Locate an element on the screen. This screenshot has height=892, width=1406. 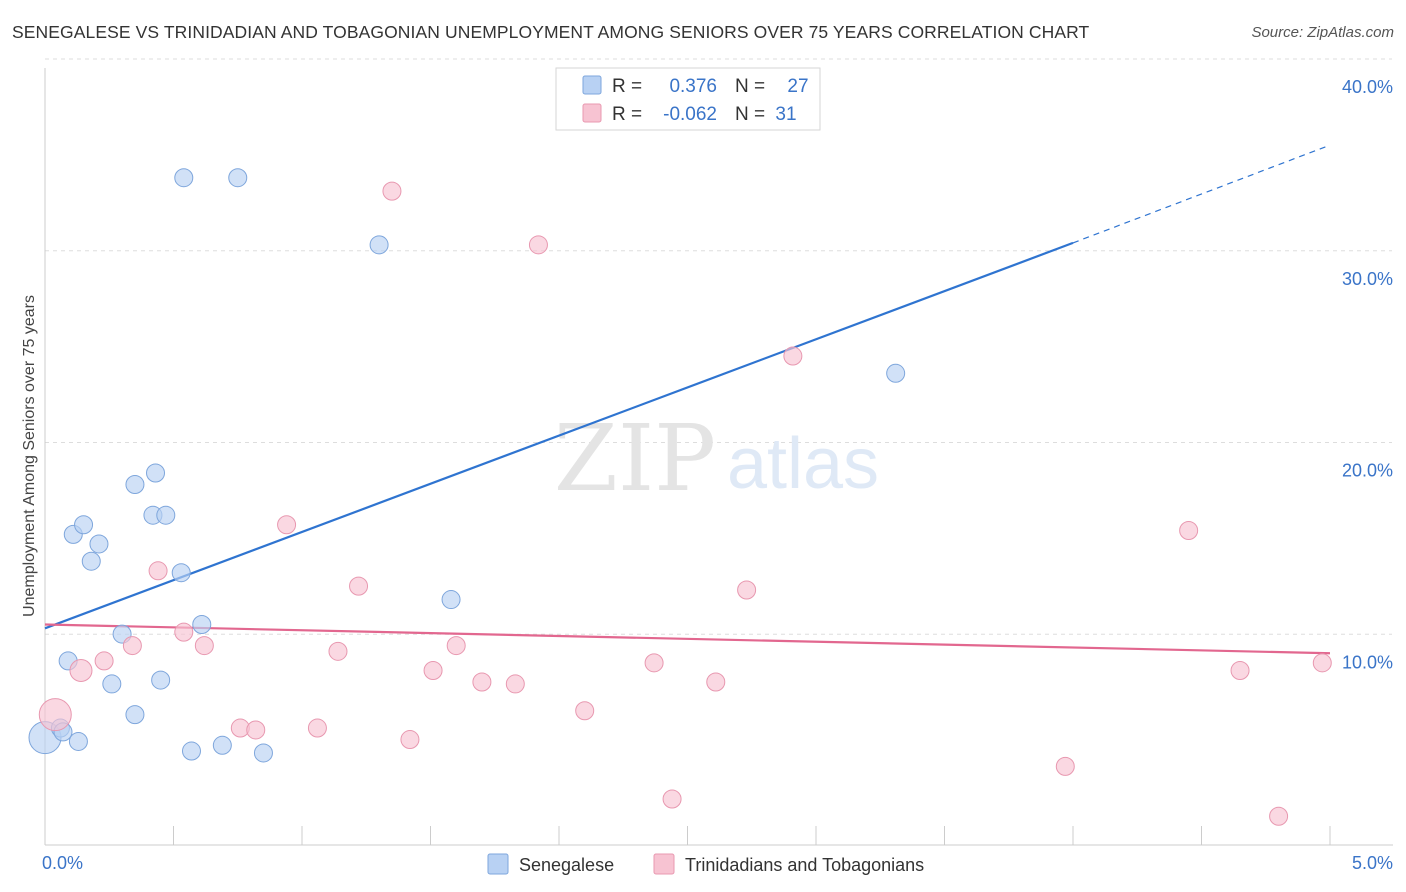
stats-r-label-1: R = is located at coordinates (627, 86).